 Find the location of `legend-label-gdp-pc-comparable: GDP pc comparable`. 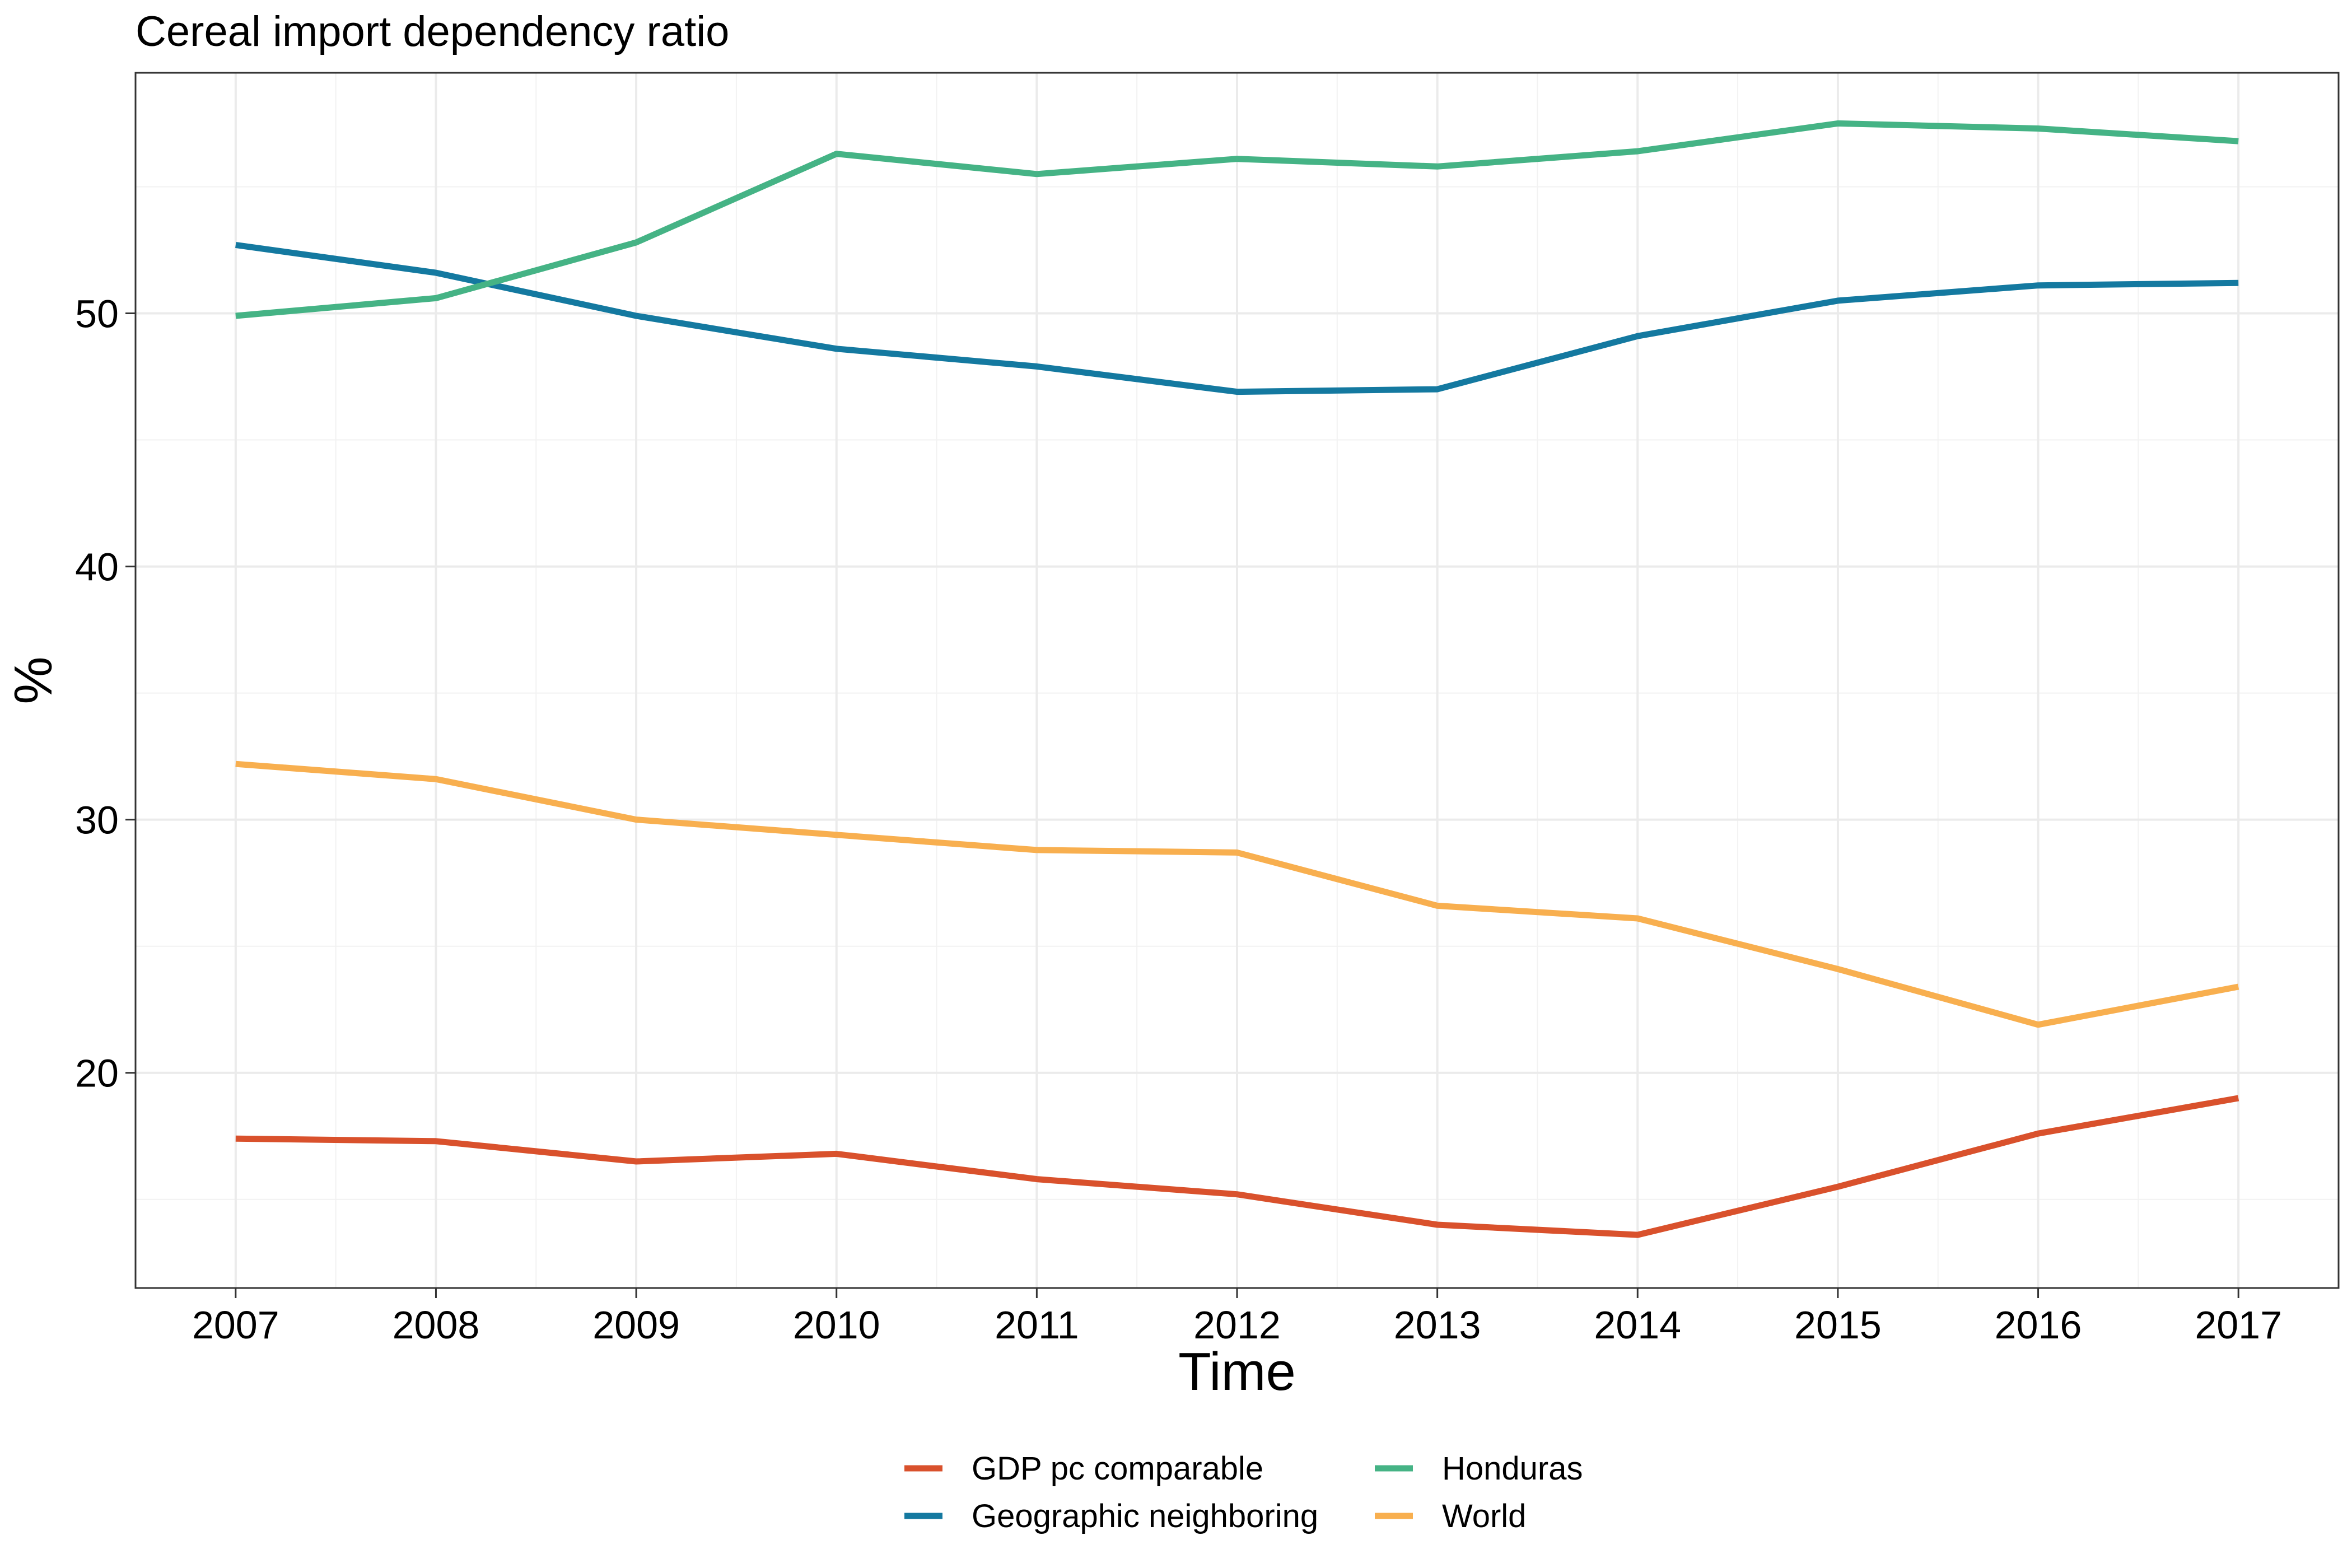

legend-label-gdp-pc-comparable: GDP pc comparable is located at coordinates (1118, 1469).